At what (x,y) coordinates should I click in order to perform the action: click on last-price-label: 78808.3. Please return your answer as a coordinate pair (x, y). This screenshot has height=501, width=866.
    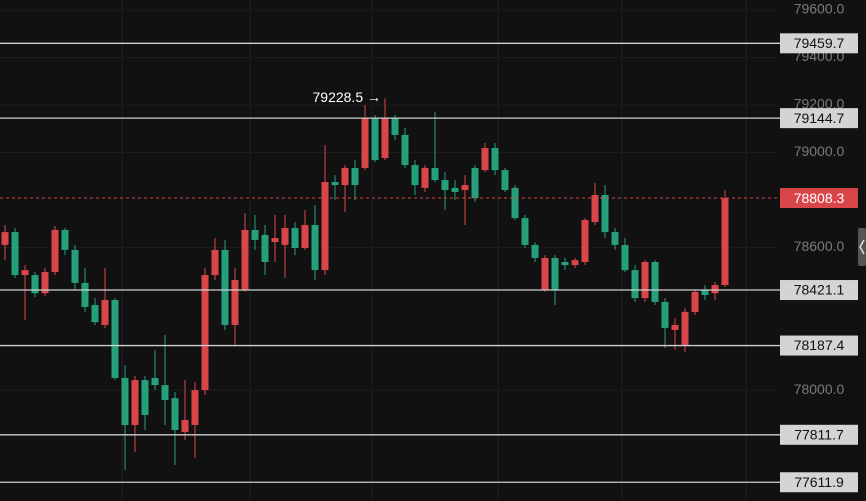
    Looking at the image, I should click on (819, 198).